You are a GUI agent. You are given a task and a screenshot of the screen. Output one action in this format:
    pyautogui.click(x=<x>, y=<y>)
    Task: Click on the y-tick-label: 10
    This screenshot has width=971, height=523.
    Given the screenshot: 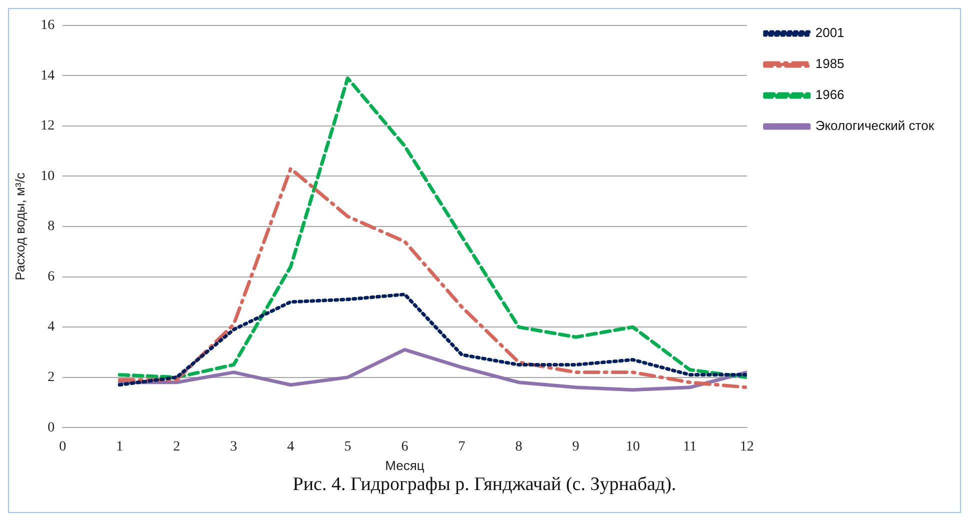 What is the action you would take?
    pyautogui.click(x=47, y=176)
    